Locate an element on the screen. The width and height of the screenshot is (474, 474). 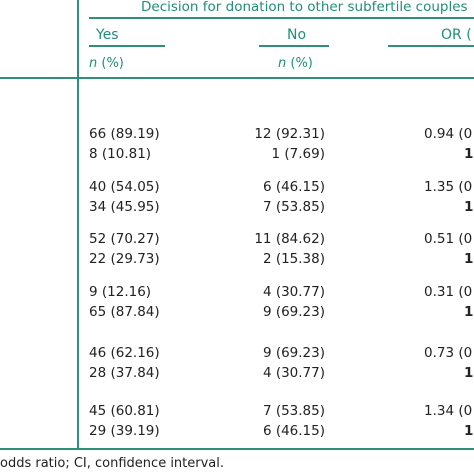
subheader-no: n (%) is located at coordinates (295, 64).